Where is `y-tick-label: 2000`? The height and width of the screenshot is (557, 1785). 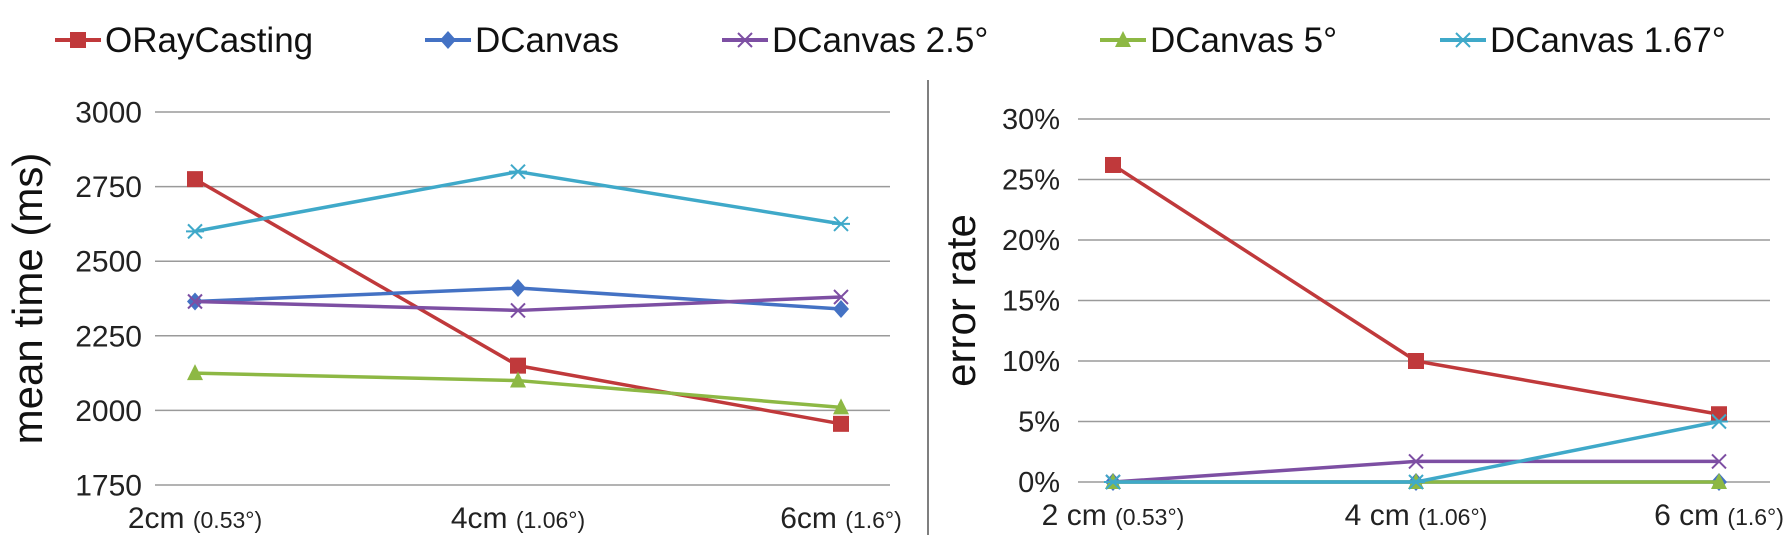 y-tick-label: 2000 is located at coordinates (108, 411).